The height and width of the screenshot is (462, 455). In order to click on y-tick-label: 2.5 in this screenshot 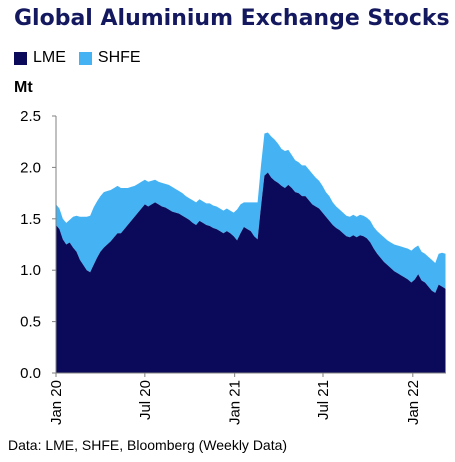, I will do `click(30, 116)`.